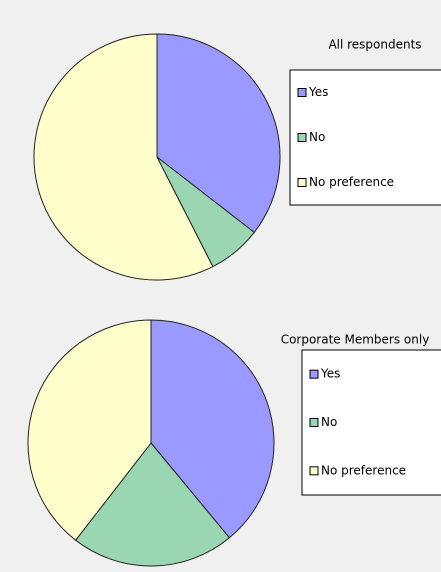 This screenshot has width=441, height=572. What do you see at coordinates (374, 45) in the screenshot?
I see `chart-title: All respondents` at bounding box center [374, 45].